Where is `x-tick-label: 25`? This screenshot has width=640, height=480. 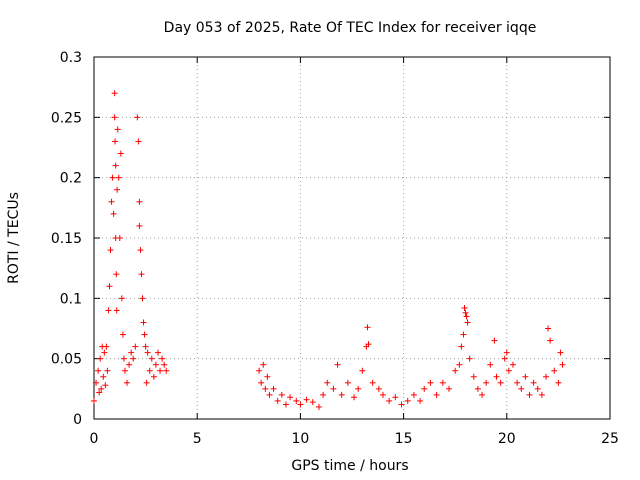 x-tick-label: 25 is located at coordinates (610, 439).